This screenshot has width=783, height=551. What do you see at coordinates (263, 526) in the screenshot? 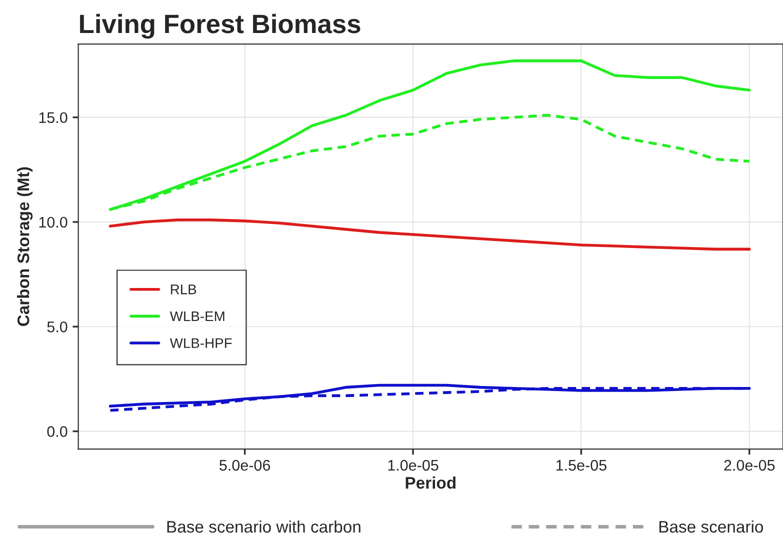
I see `text: Base scenario with carbon` at bounding box center [263, 526].